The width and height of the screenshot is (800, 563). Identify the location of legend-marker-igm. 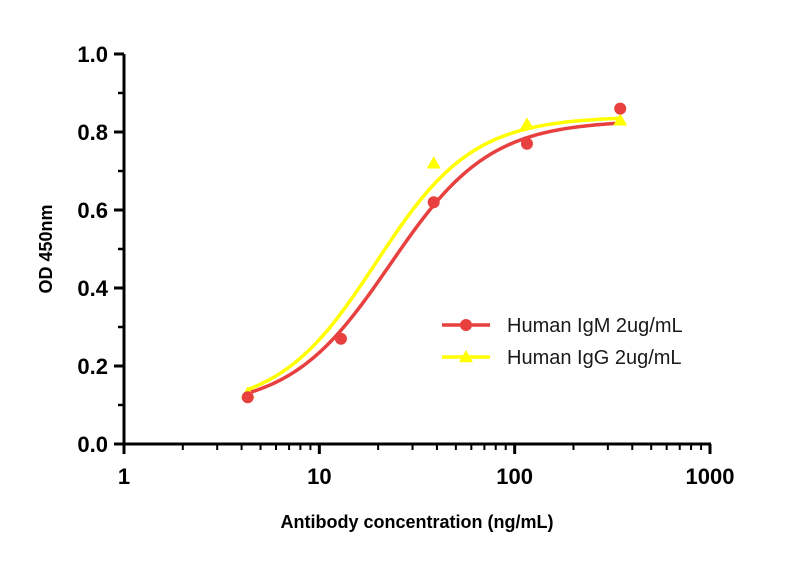
(466, 325).